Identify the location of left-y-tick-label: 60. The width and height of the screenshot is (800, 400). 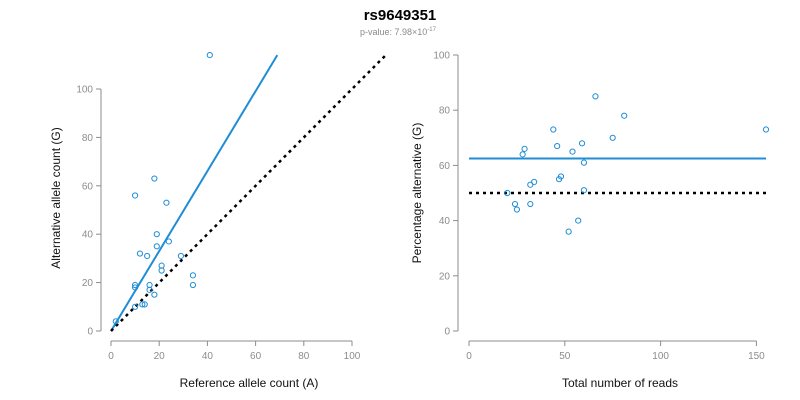
(88, 186).